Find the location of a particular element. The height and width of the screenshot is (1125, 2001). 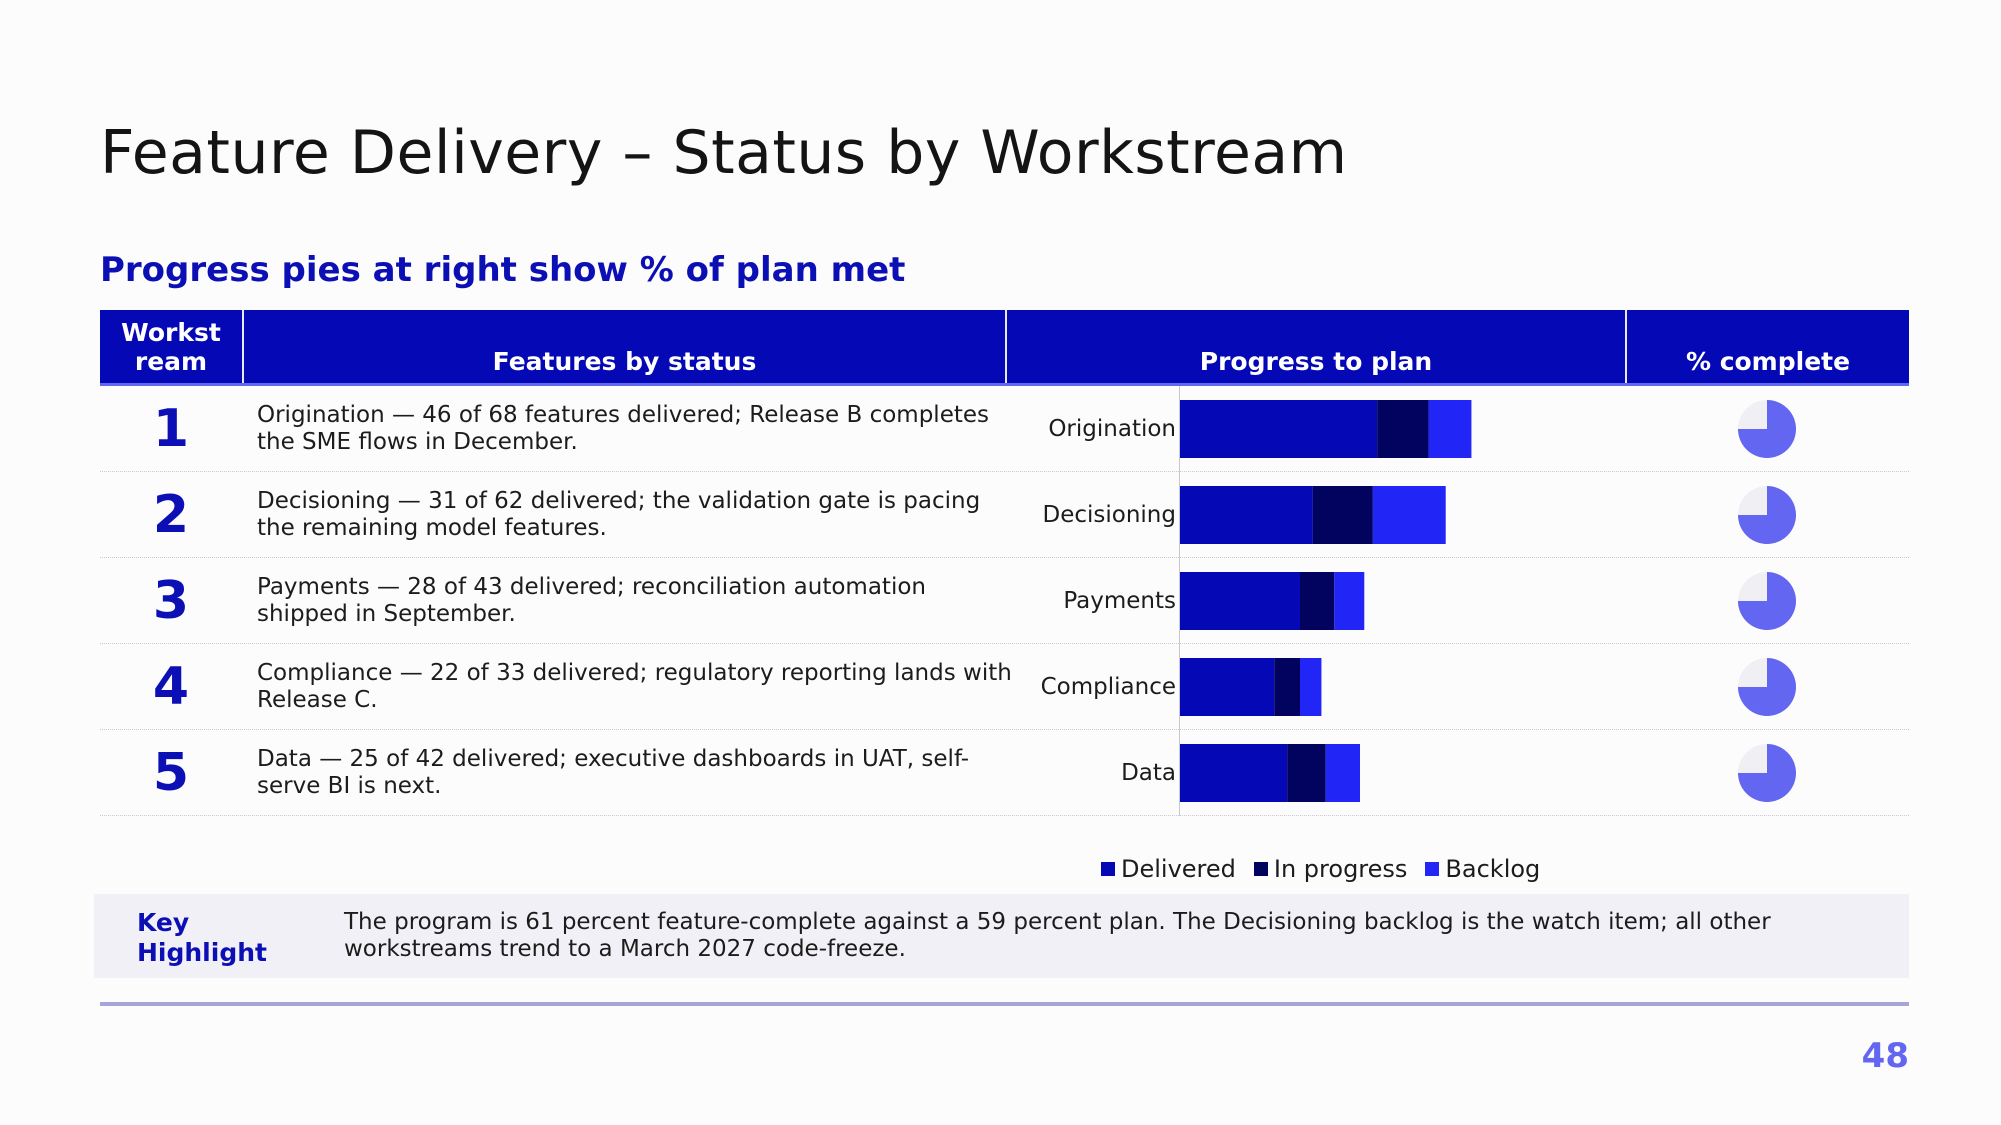

pie-slice-data is located at coordinates (1767, 773).